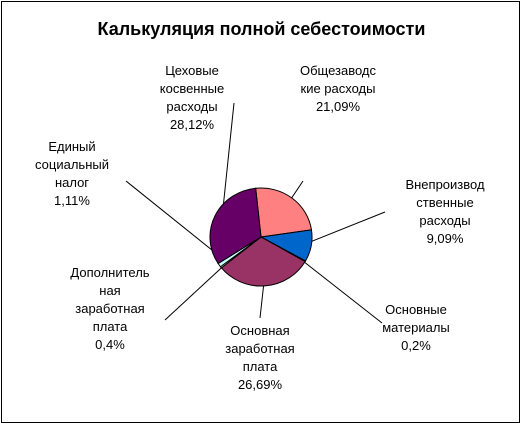 The image size is (523, 426). Describe the element at coordinates (416, 327) in the screenshot. I see `slice-label-2: Основные материалы 0,2%` at that location.